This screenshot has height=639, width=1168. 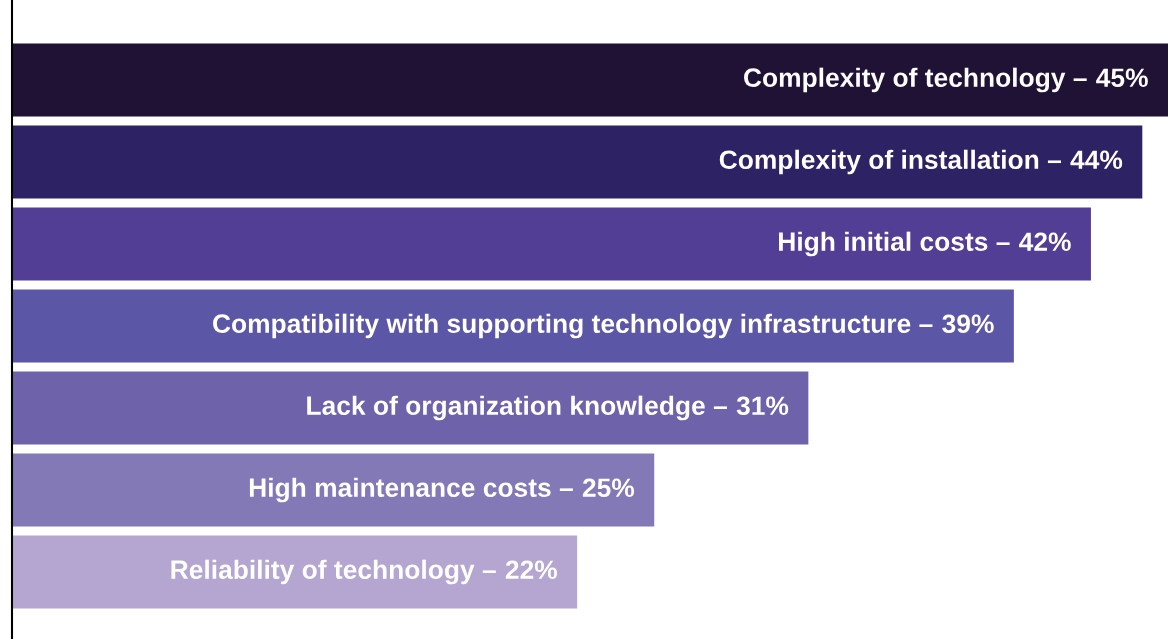 What do you see at coordinates (411, 490) in the screenshot?
I see `y-tick-label: High maintenance costs –` at bounding box center [411, 490].